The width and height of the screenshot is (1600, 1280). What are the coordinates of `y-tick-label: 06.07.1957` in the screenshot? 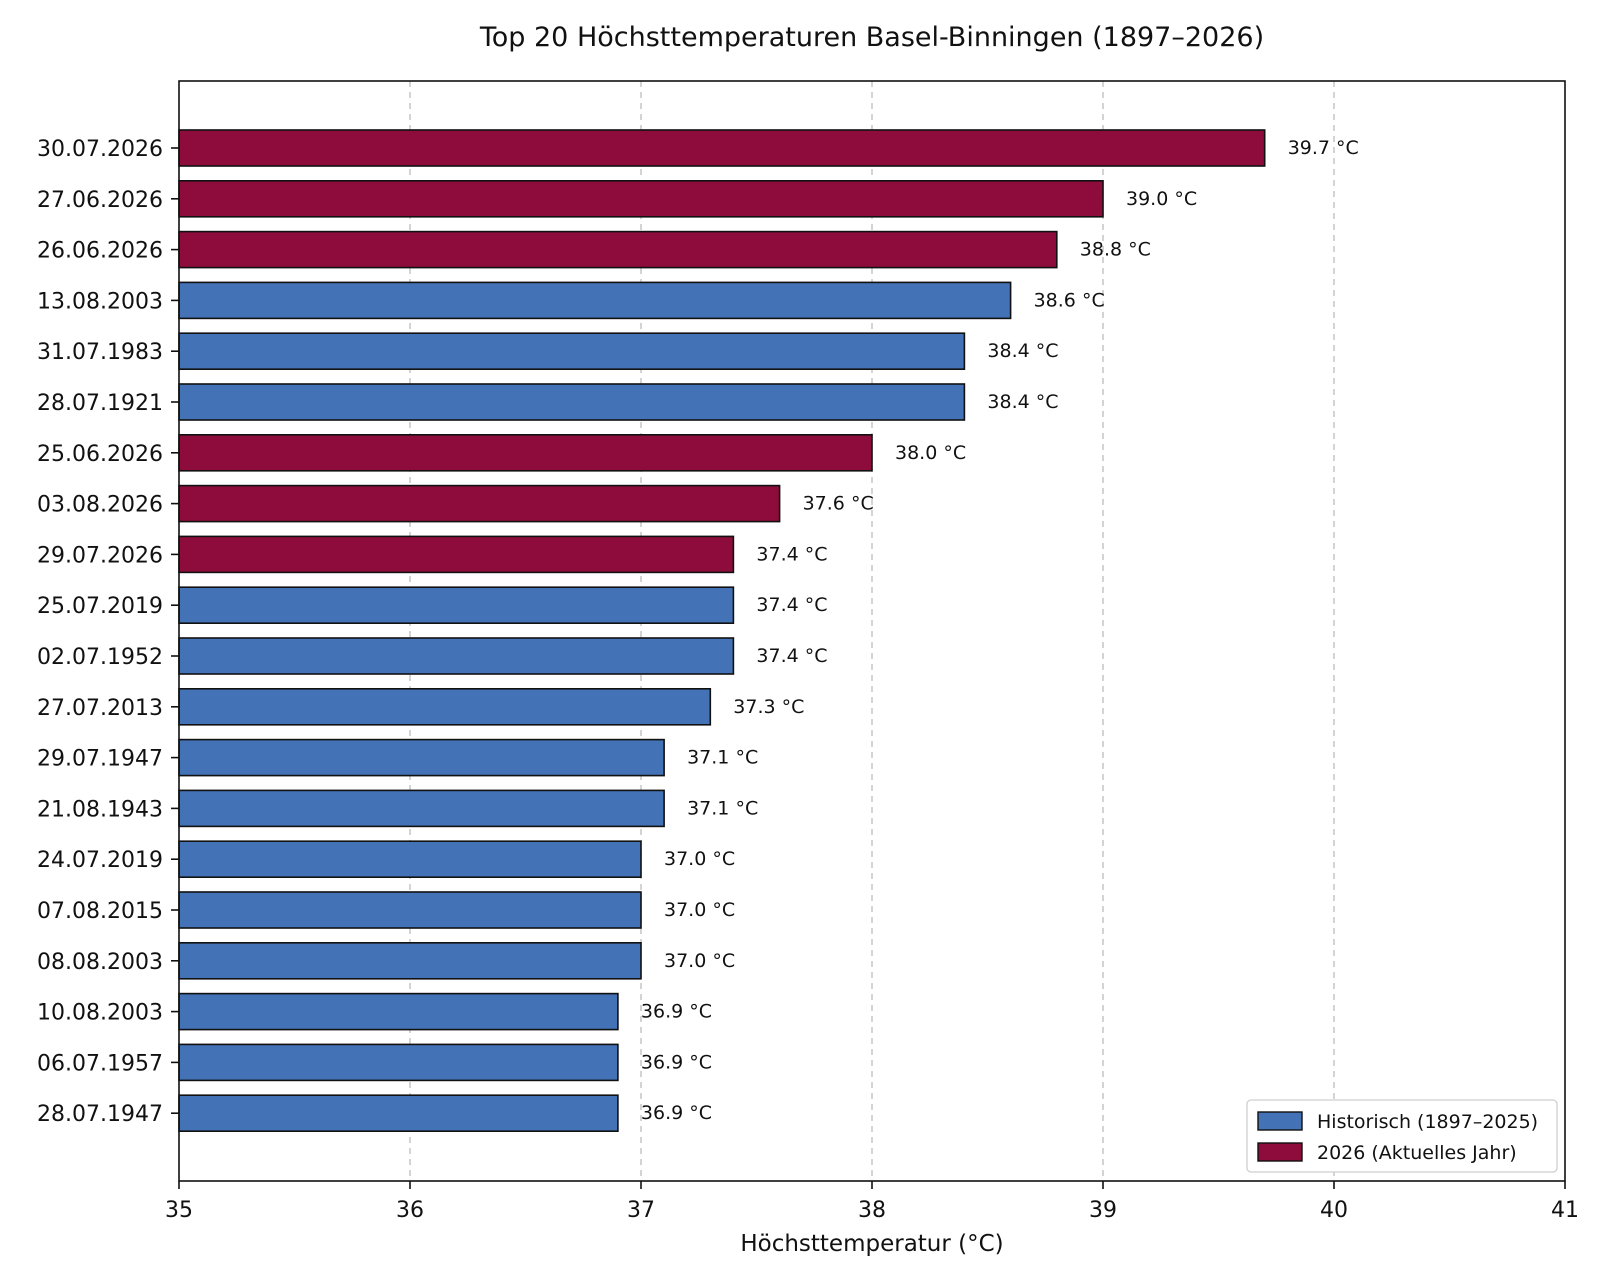 It's located at (100, 1063).